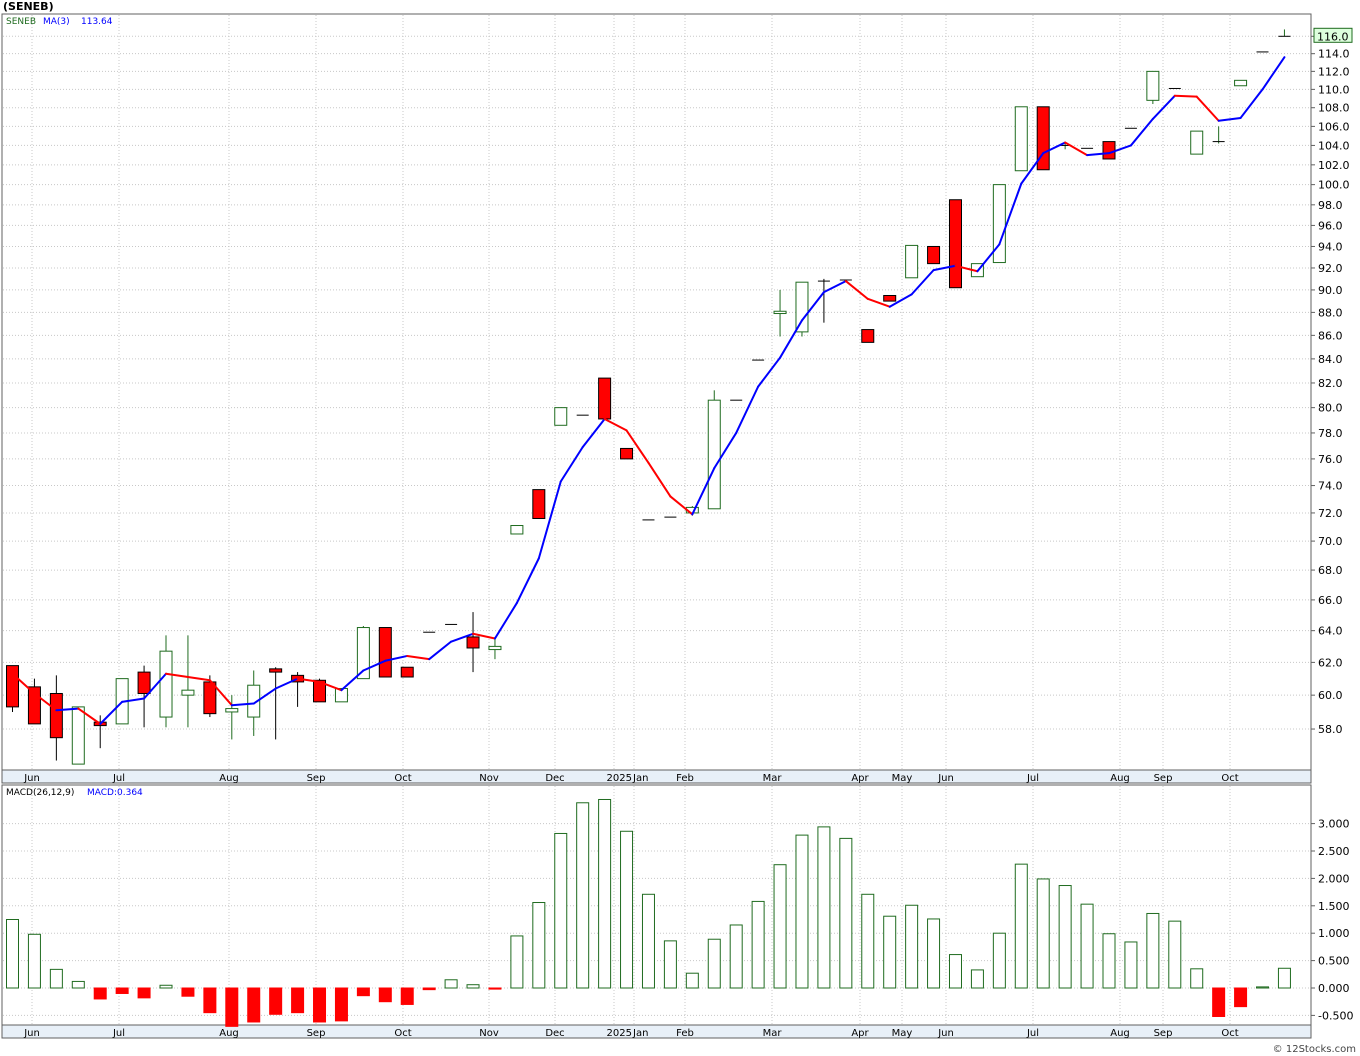  Describe the element at coordinates (1330, 408) in the screenshot. I see `price-y-tick-label: 80.0` at that location.